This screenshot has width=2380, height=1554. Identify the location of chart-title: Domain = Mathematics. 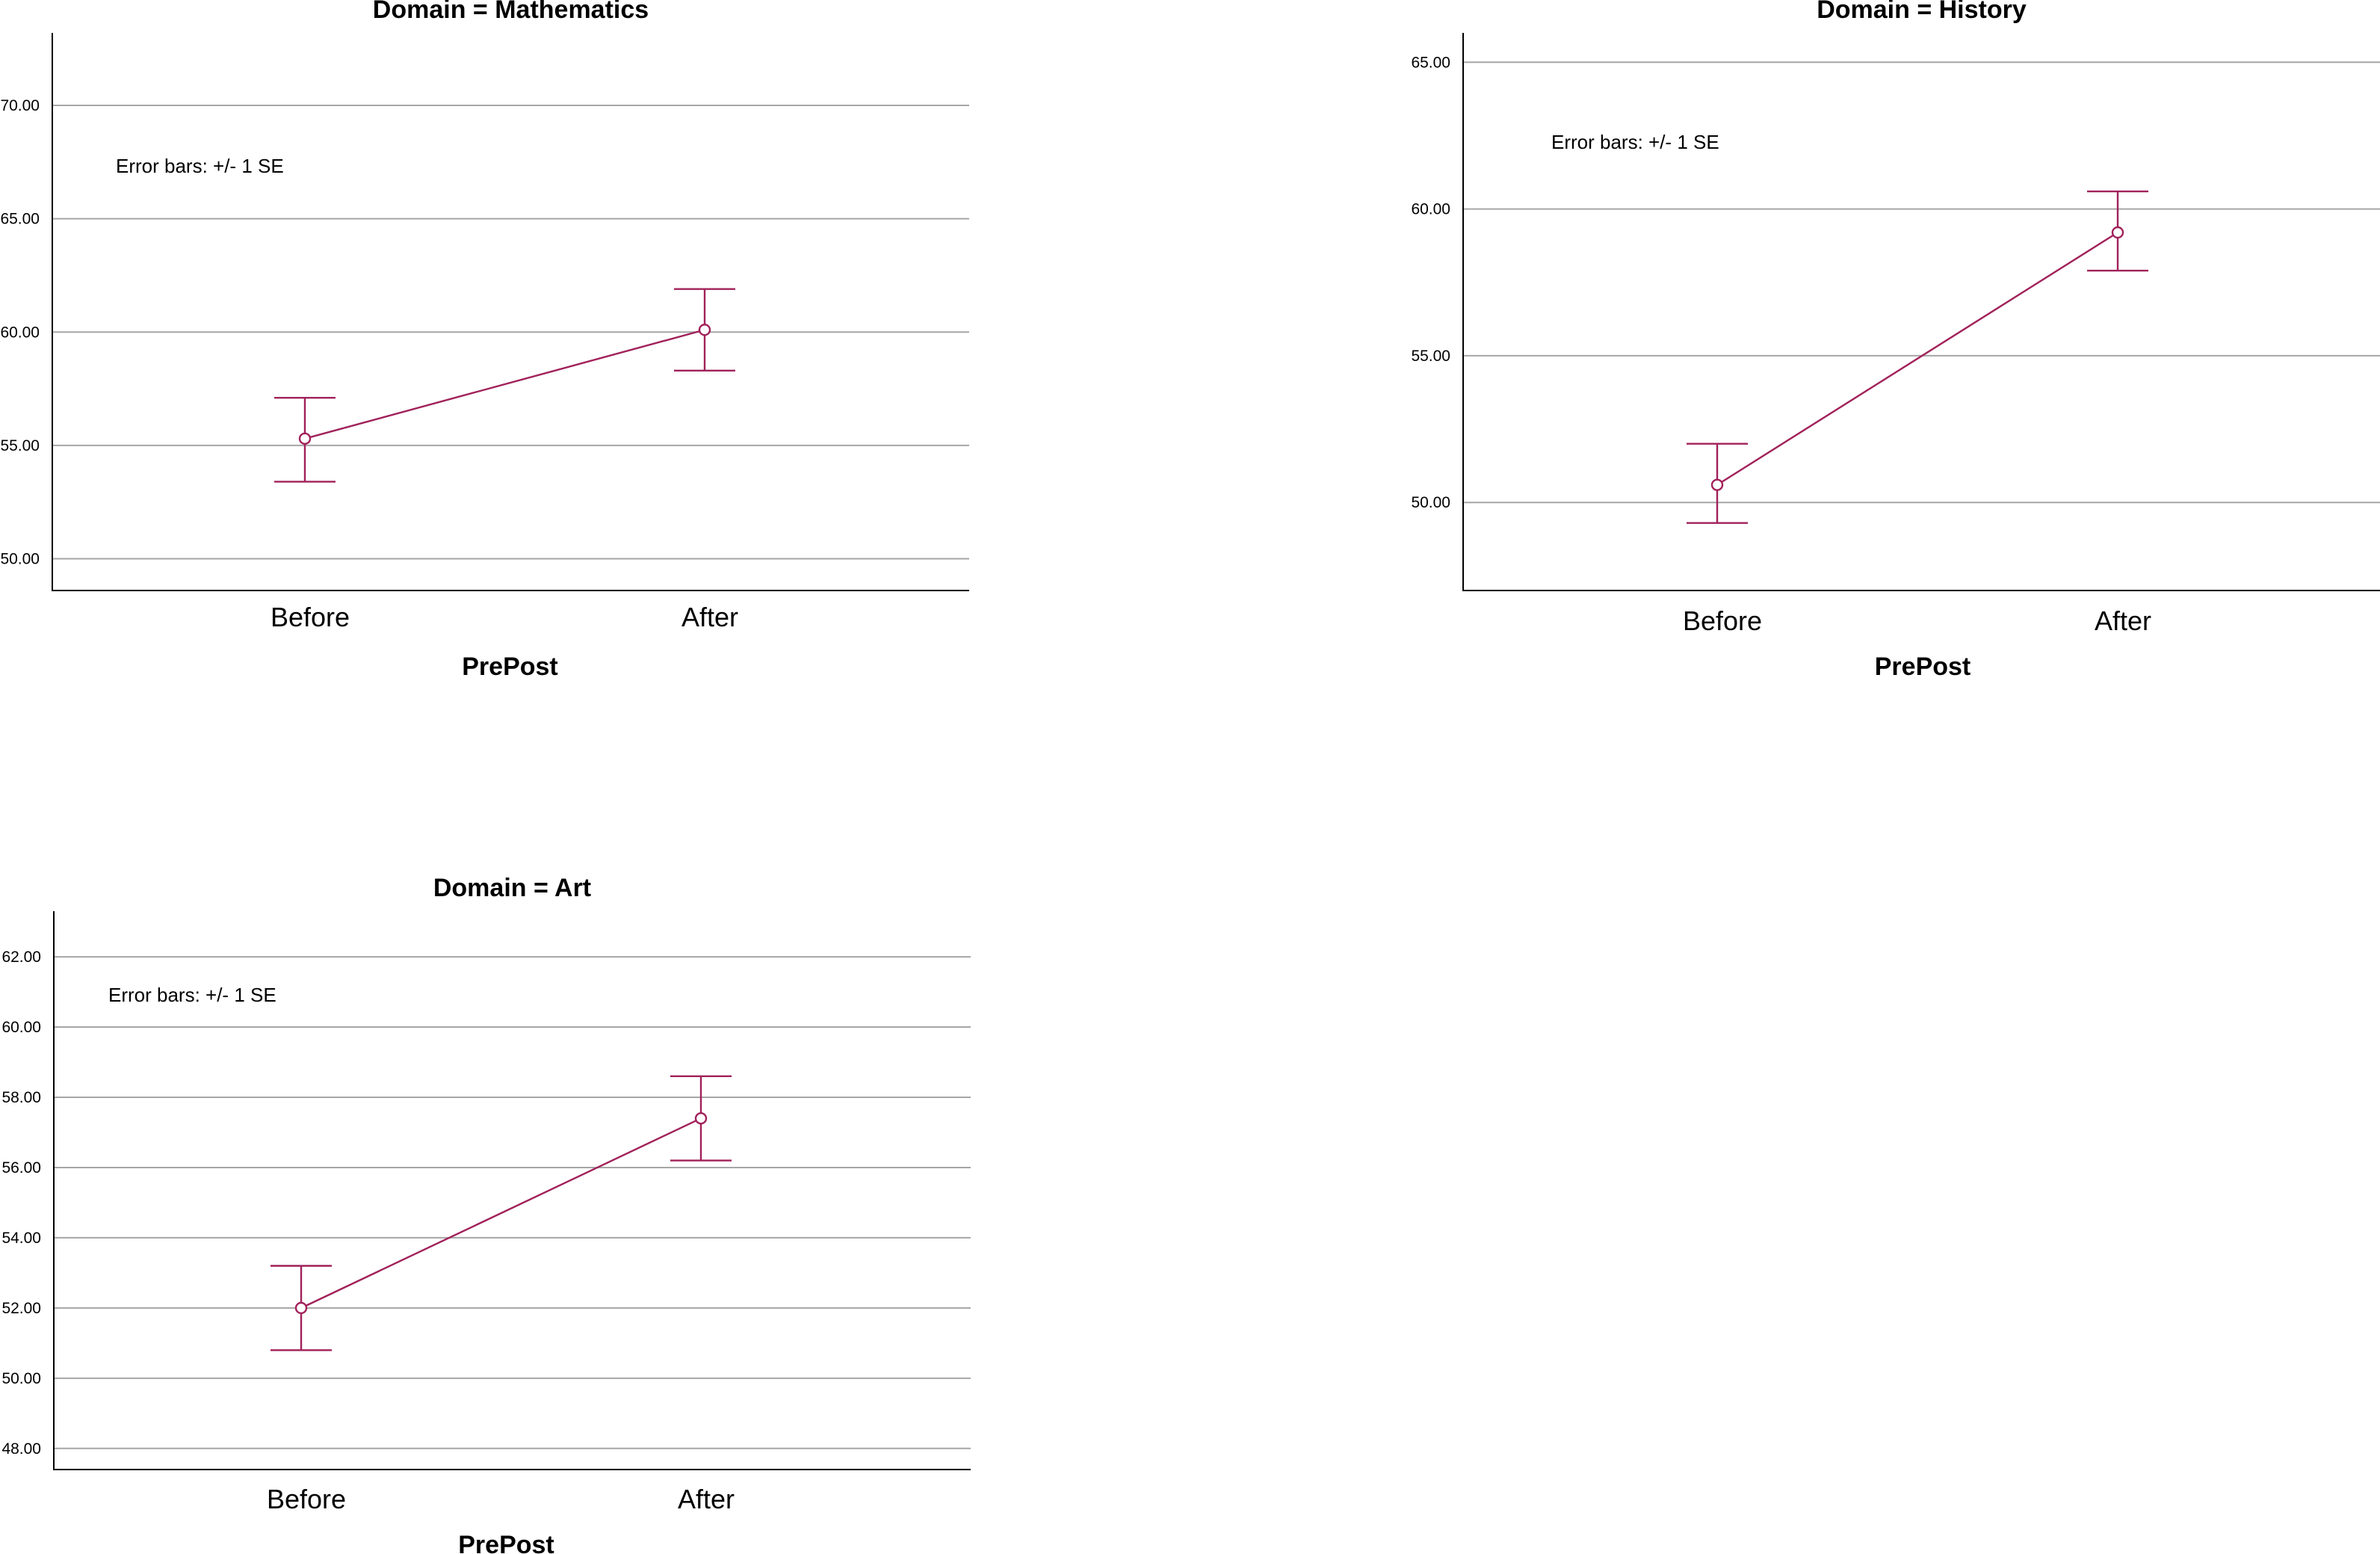
(511, 12).